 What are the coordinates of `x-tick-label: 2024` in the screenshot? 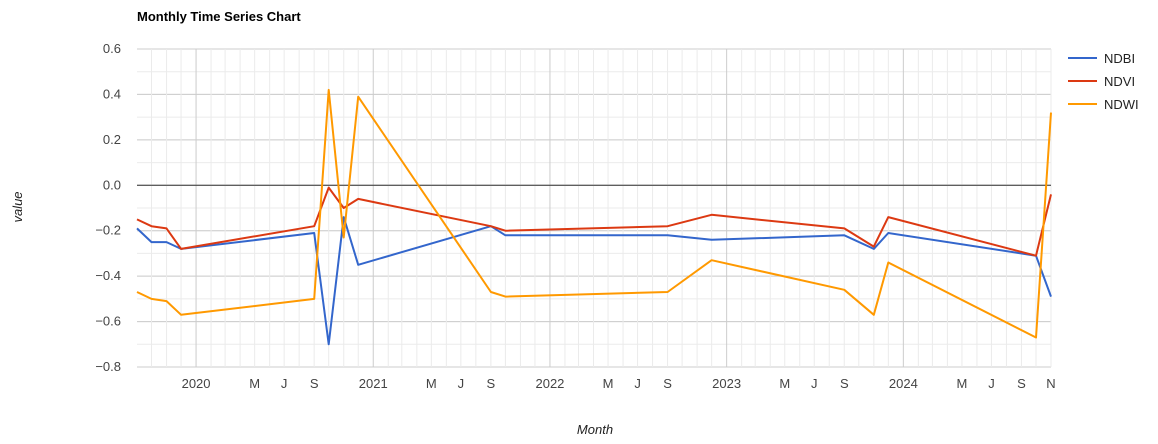 It's located at (903, 383).